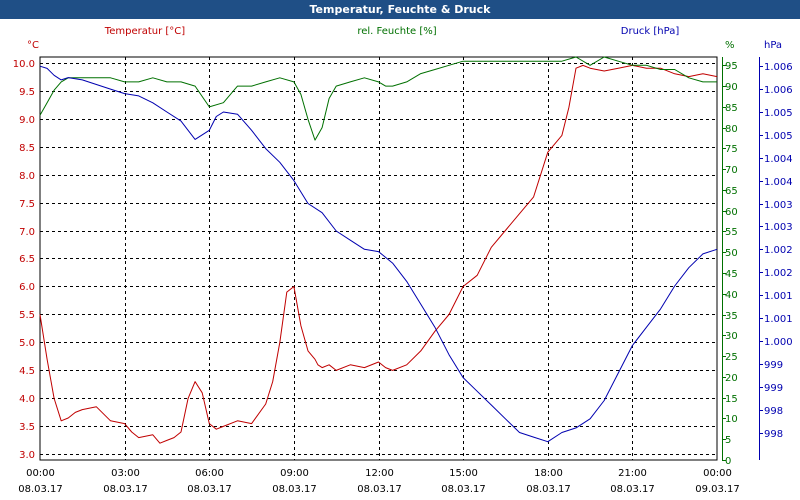 This screenshot has height=500, width=800. Describe the element at coordinates (731, 129) in the screenshot. I see `humidity-tick-label: 80` at that location.